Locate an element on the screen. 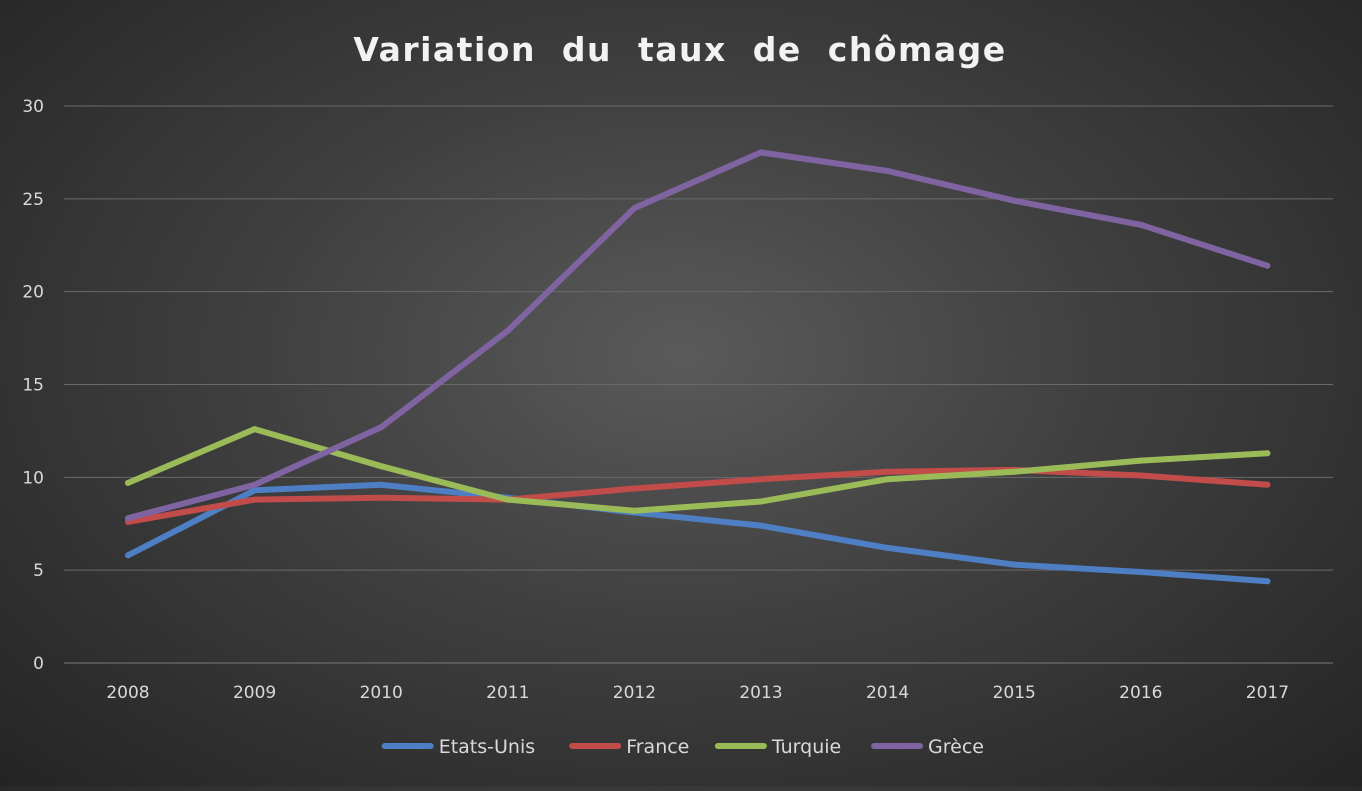 The height and width of the screenshot is (791, 1362). y-tick-label: 10 is located at coordinates (33, 478).